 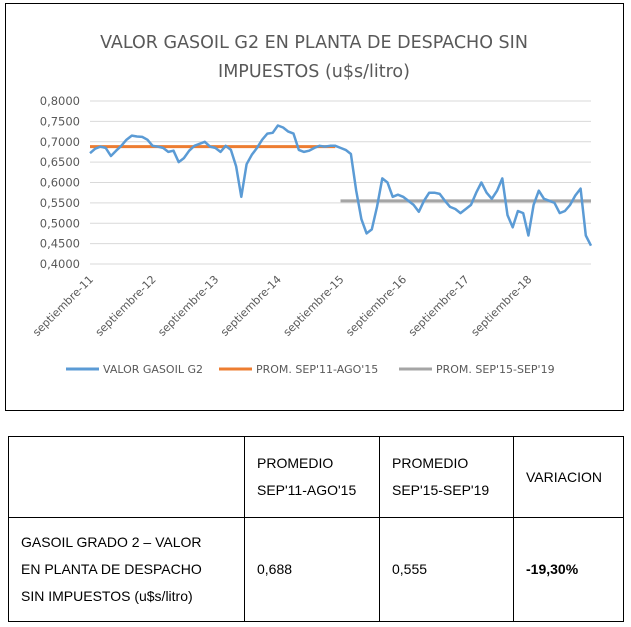 What do you see at coordinates (430, 463) in the screenshot?
I see `header-avg-2-line-1: PROMEDIO` at bounding box center [430, 463].